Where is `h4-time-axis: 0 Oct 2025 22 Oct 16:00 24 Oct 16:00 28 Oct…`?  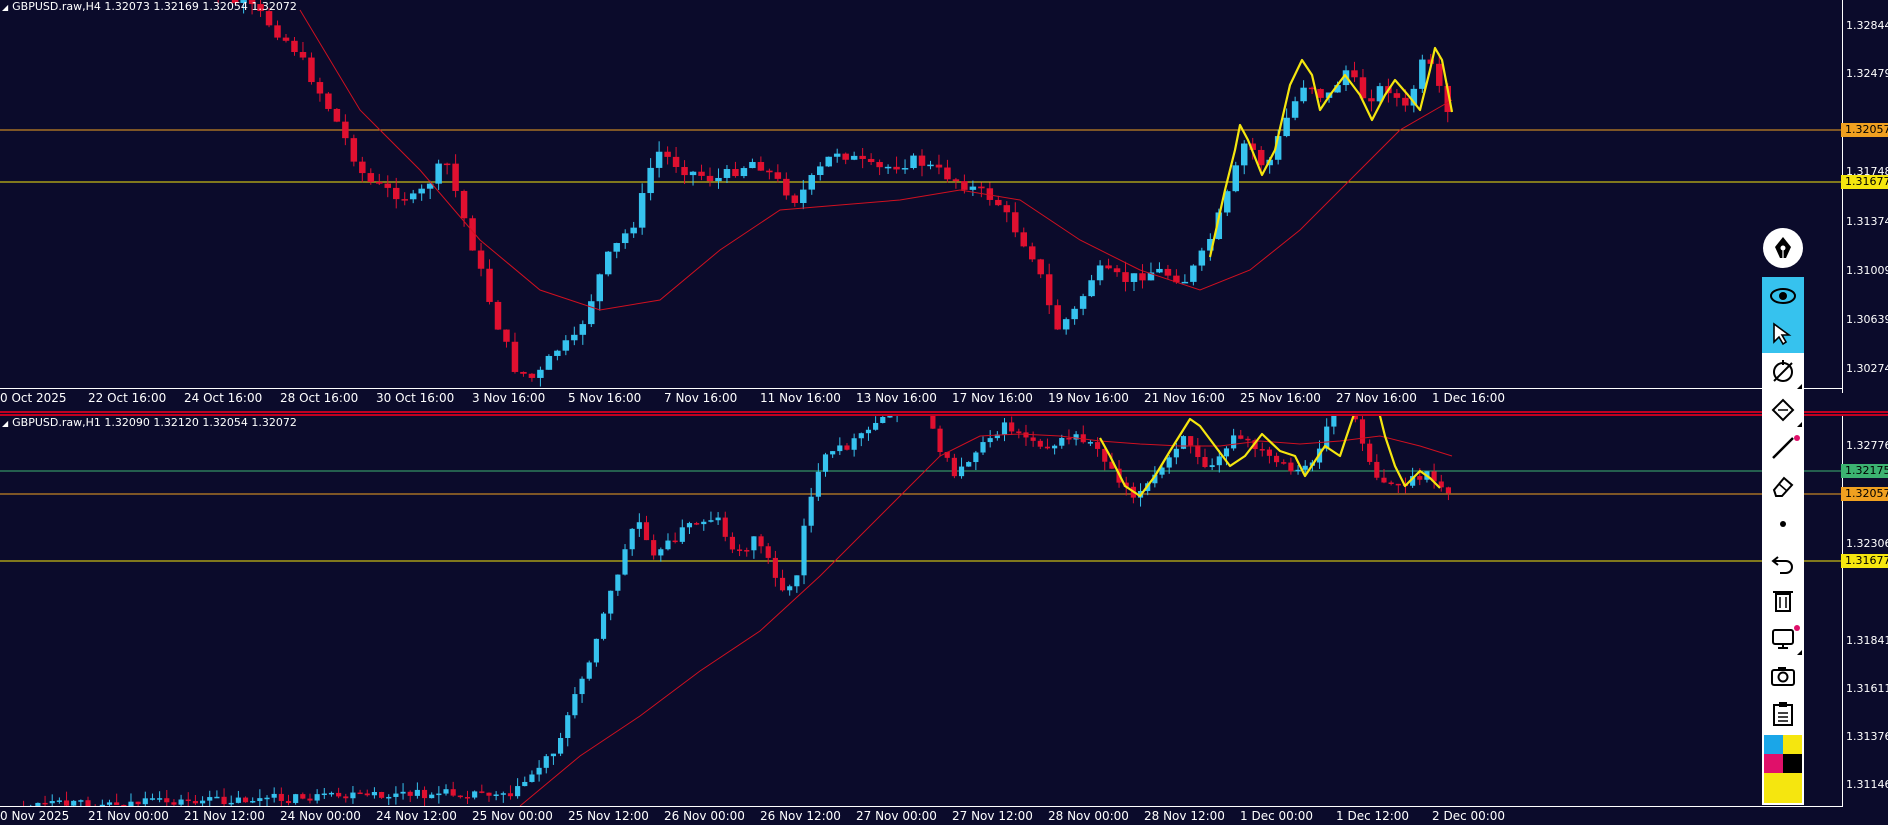
h4-time-axis: 0 Oct 2025 22 Oct 16:00 24 Oct 16:00 28 Oct… is located at coordinates (921, 397).